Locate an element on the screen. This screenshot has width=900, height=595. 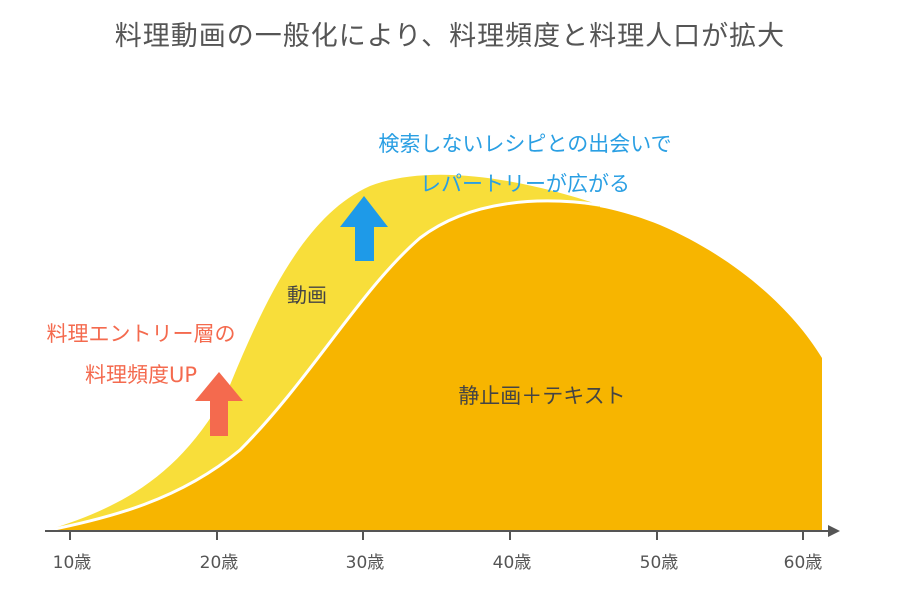
video-layer-label: 動画 is located at coordinates (307, 295).